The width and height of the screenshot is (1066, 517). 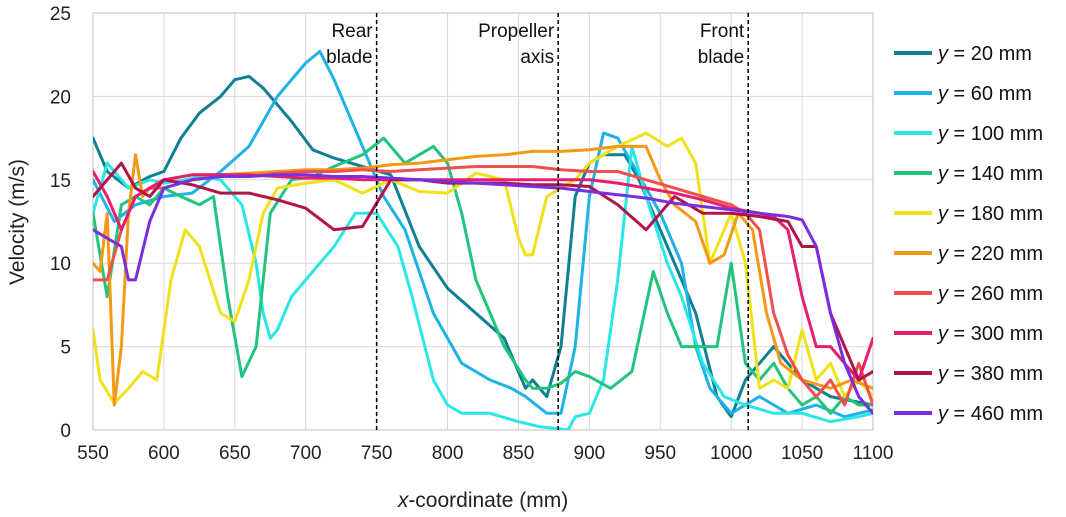 I want to click on x-tick-label: 700, so click(x=306, y=453).